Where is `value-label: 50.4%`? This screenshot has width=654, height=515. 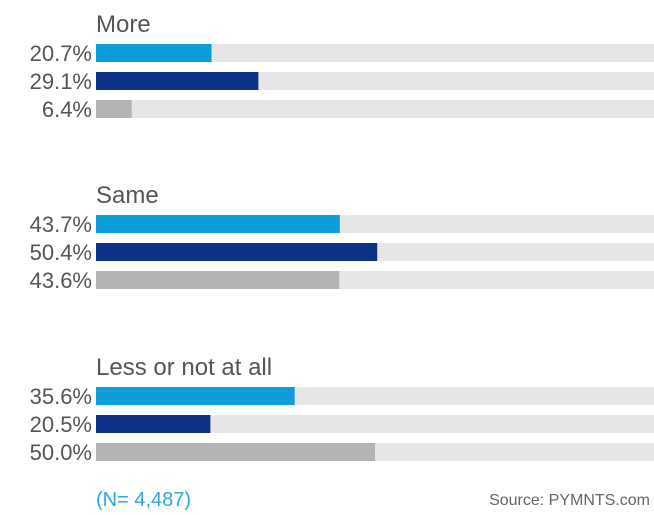
value-label: 50.4% is located at coordinates (61, 252).